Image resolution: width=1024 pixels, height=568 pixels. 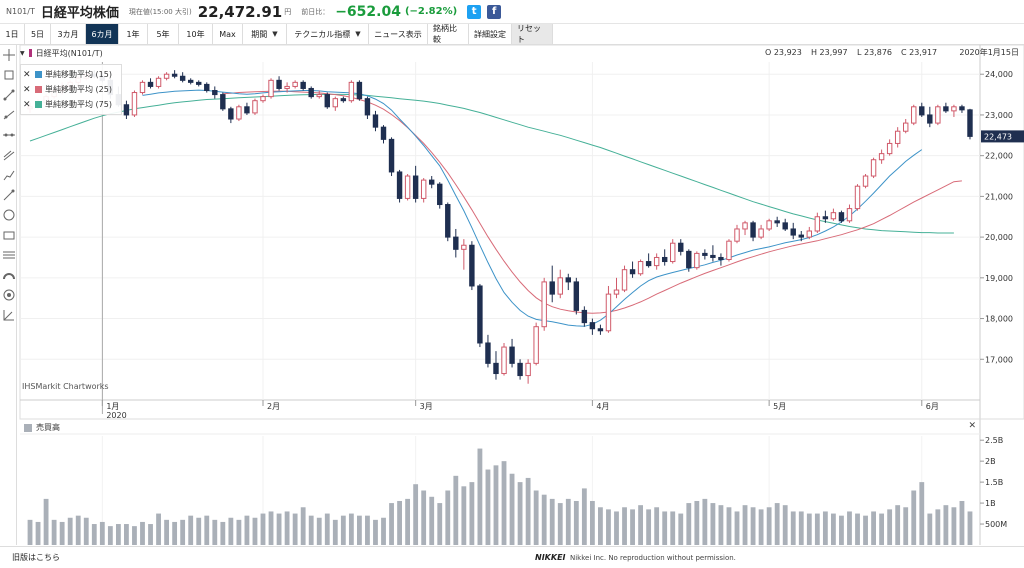 I want to click on x-tick-label: 5月, so click(x=779, y=406).